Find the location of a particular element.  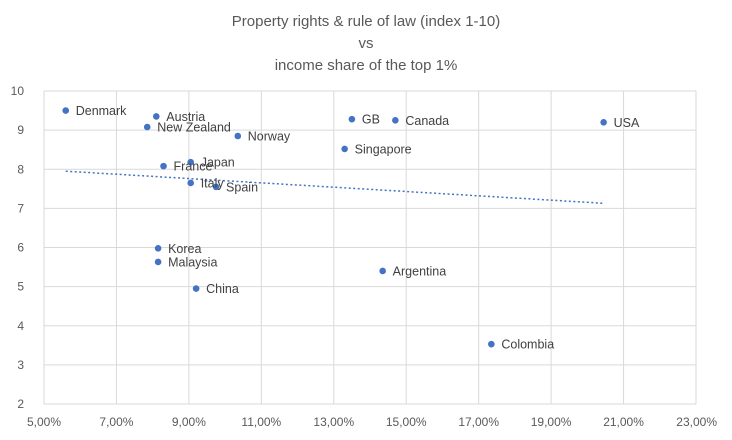

y-tick-label: 8 is located at coordinates (20, 169).